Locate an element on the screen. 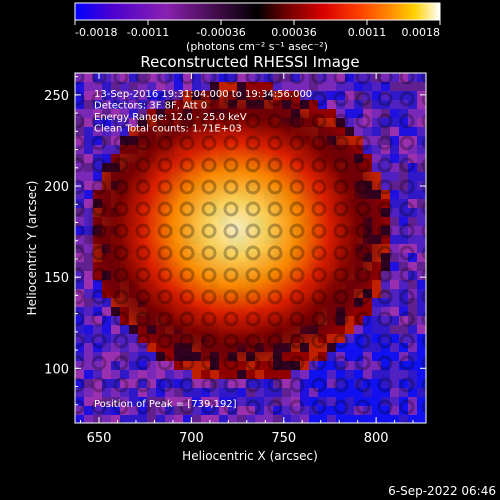 The image size is (500, 500). x-tick-label: 700 is located at coordinates (191, 438).